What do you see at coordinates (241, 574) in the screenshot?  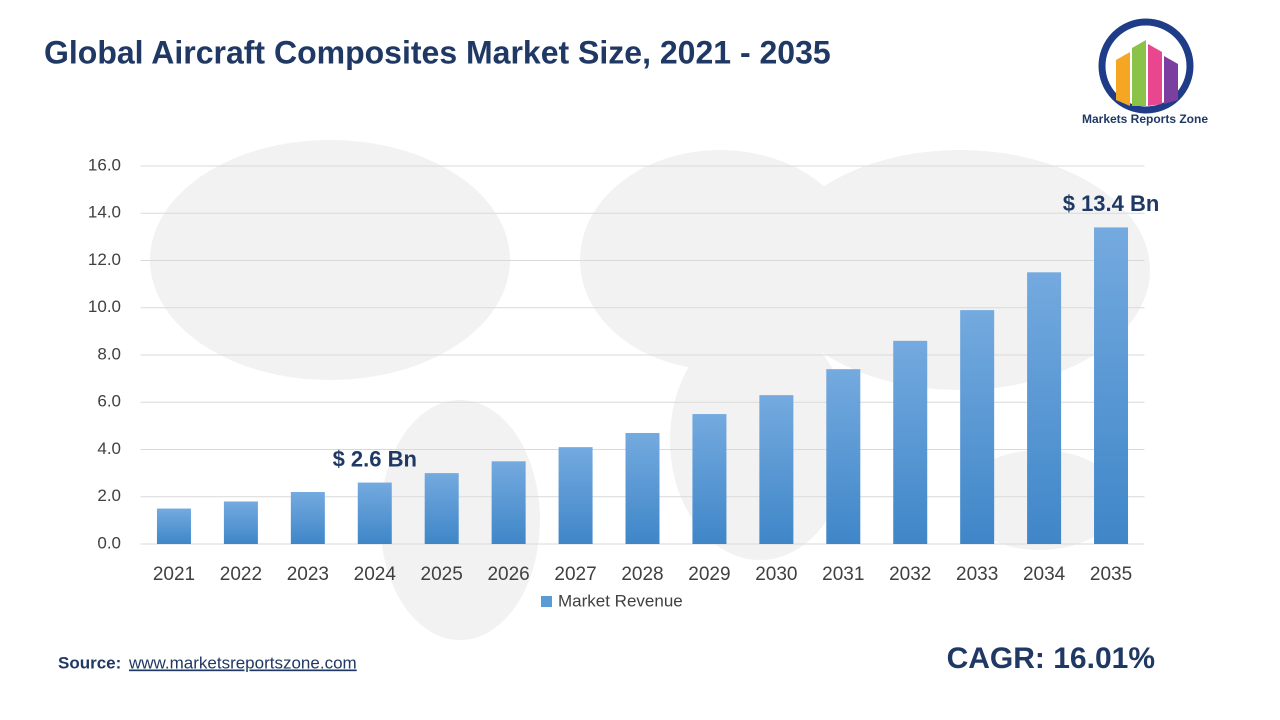 I see `x-tick-label: 2022` at bounding box center [241, 574].